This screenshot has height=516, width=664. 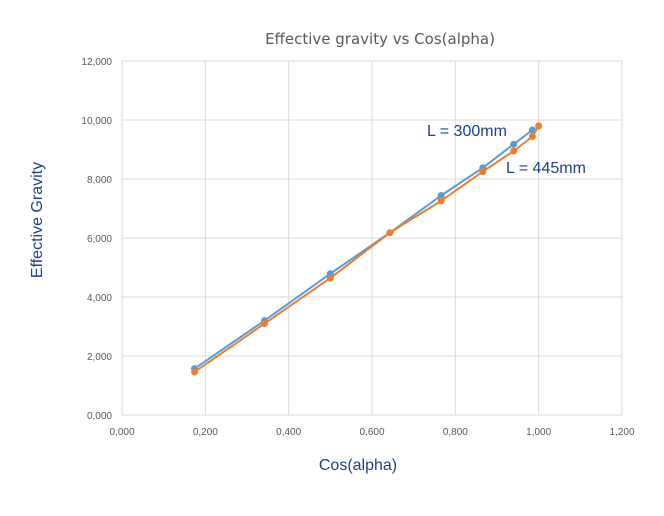 I want to click on y-ticks: 0,000 2,000 4,000 6,000 8,000 10,000 12,000, so click(x=96, y=239).